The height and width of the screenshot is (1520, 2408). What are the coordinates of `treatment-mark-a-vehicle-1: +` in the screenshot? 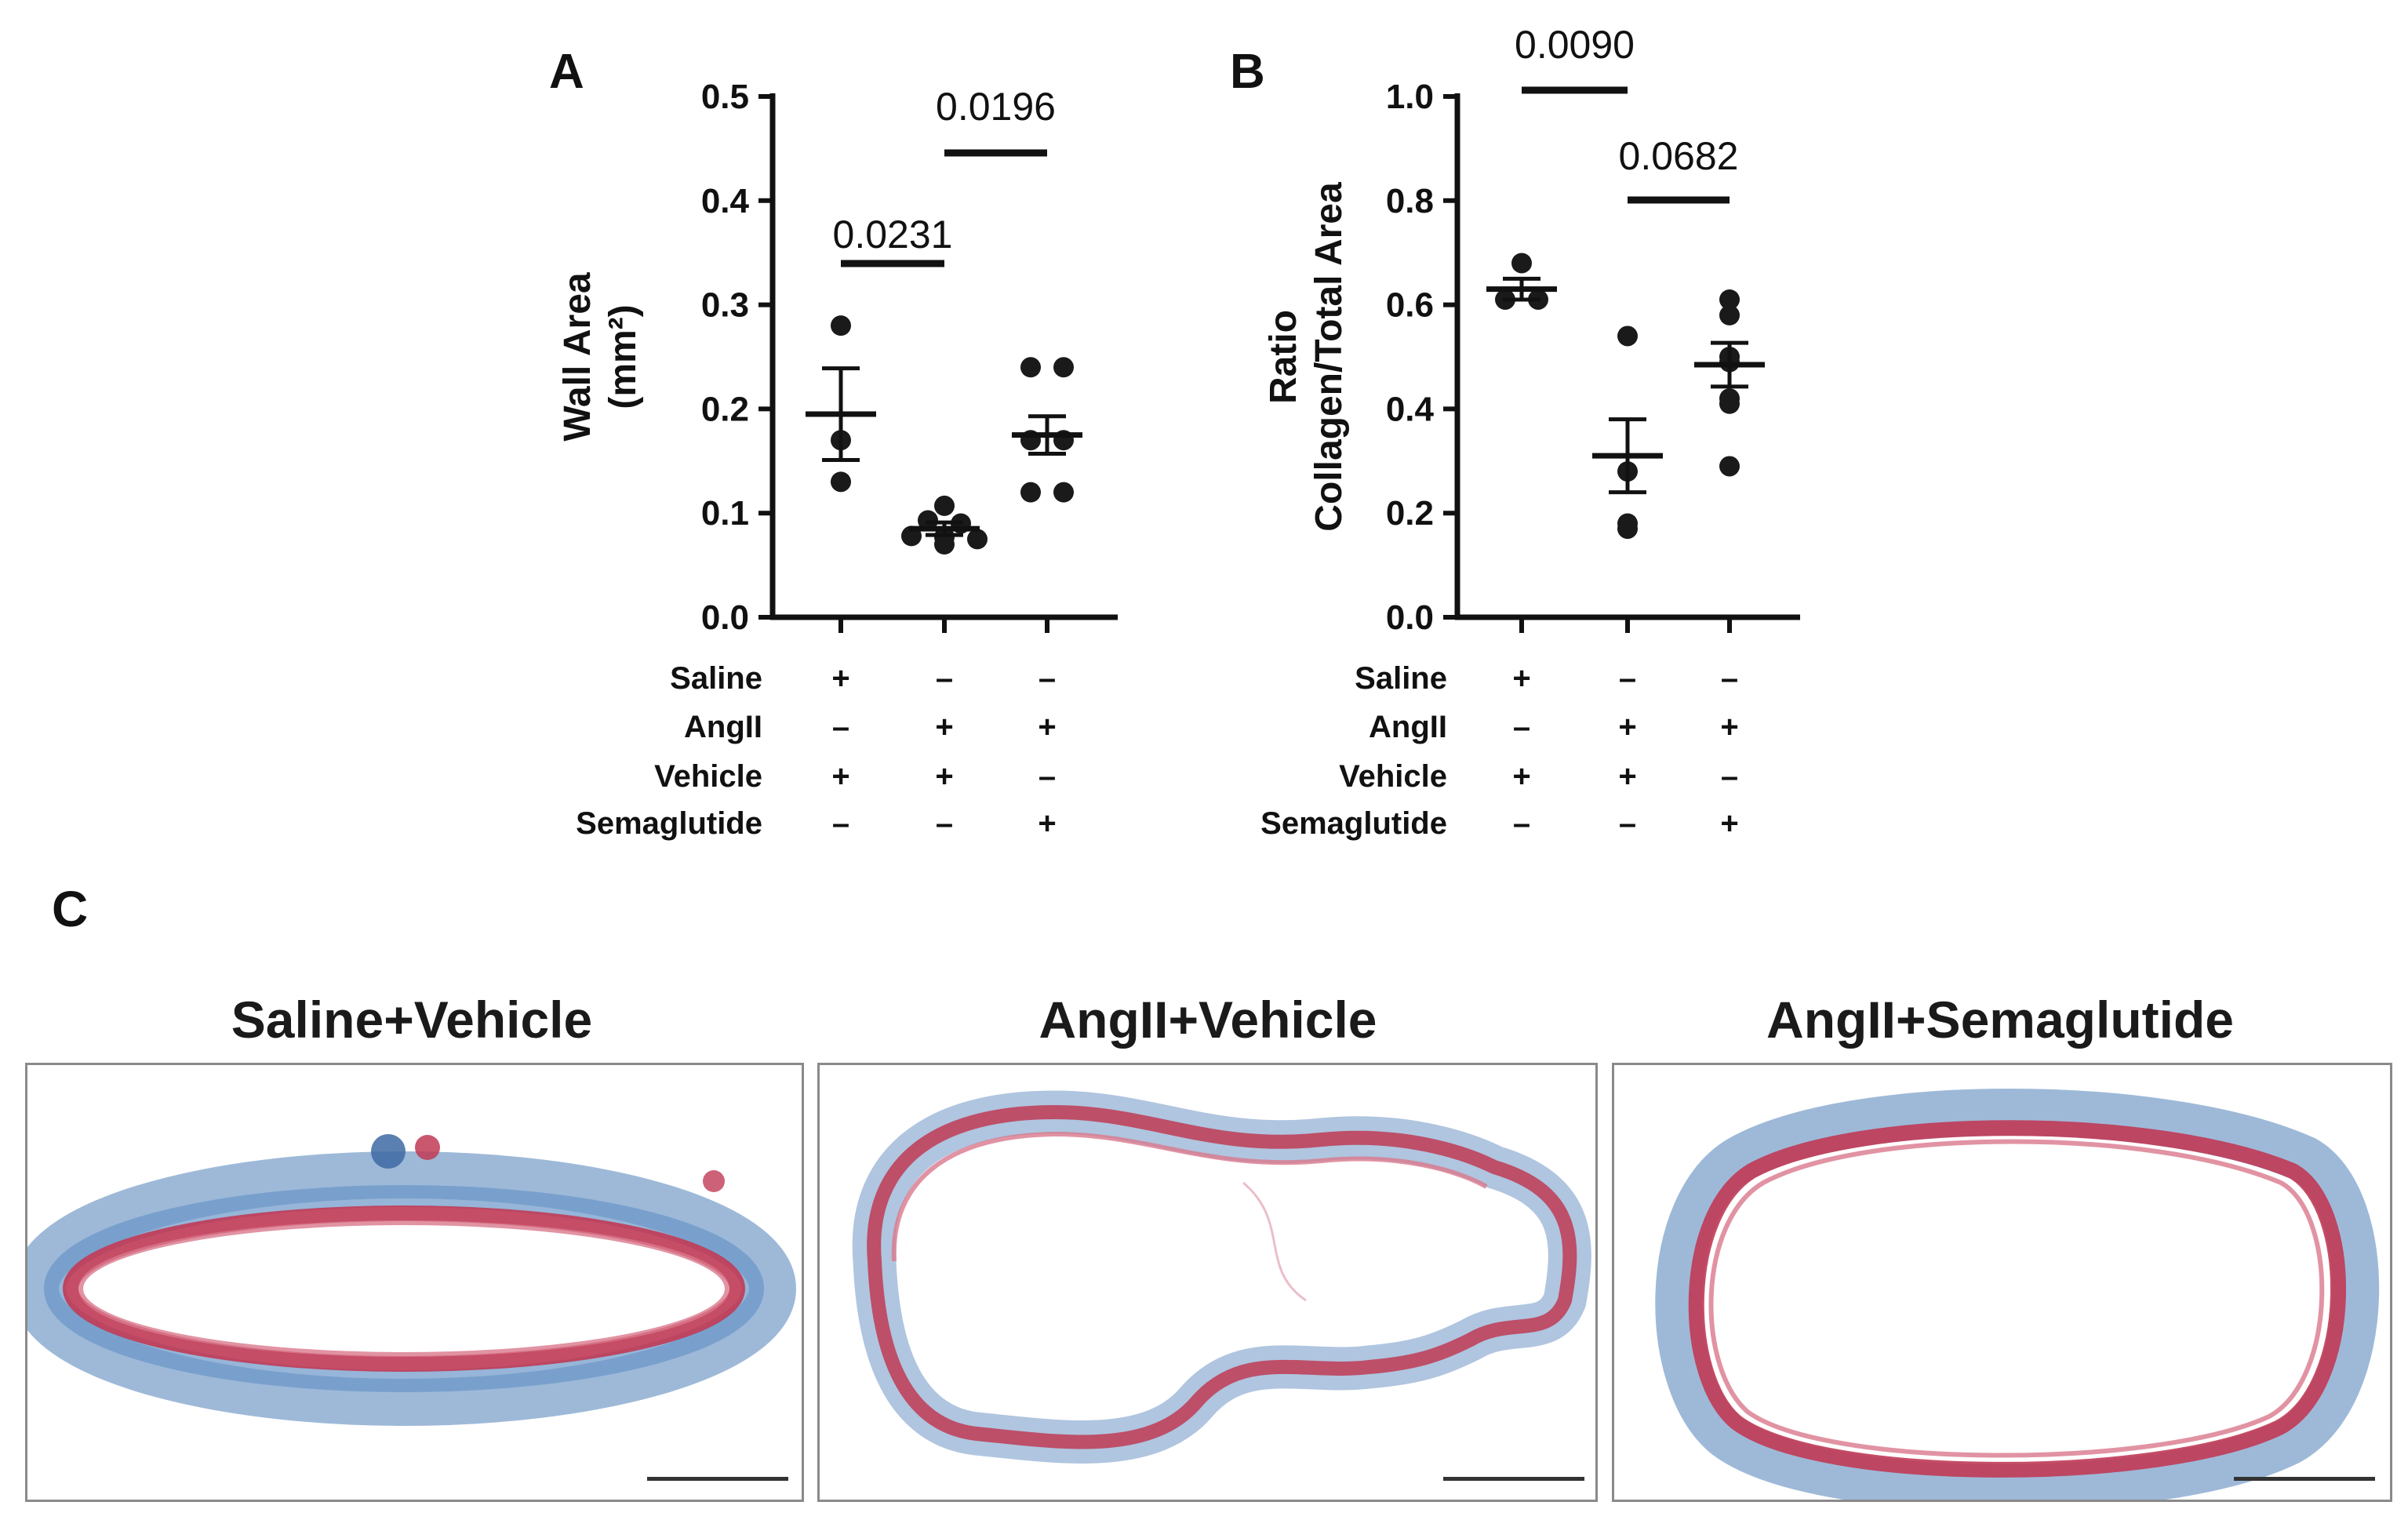 It's located at (944, 776).